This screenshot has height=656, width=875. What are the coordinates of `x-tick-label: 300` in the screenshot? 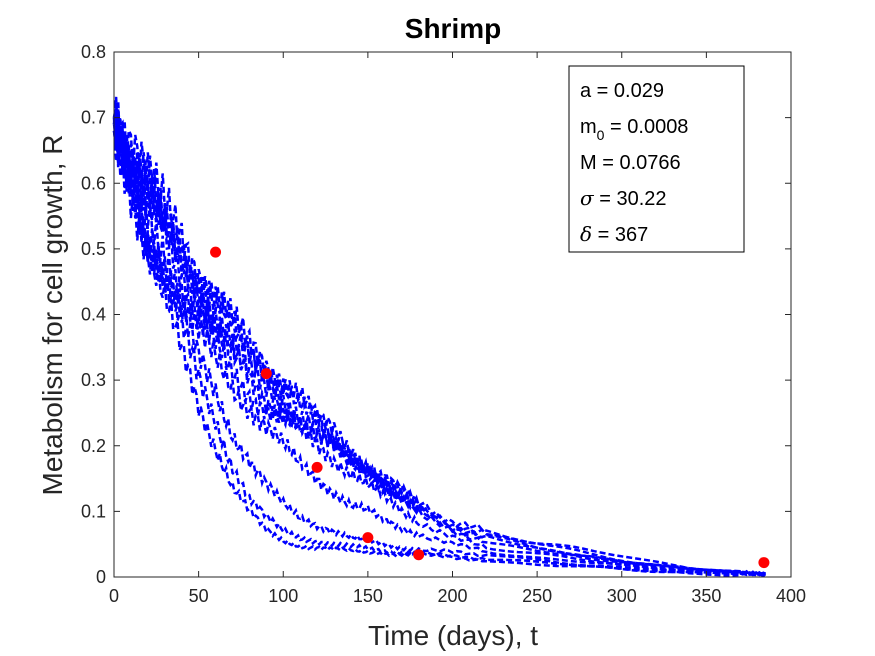 It's located at (622, 596).